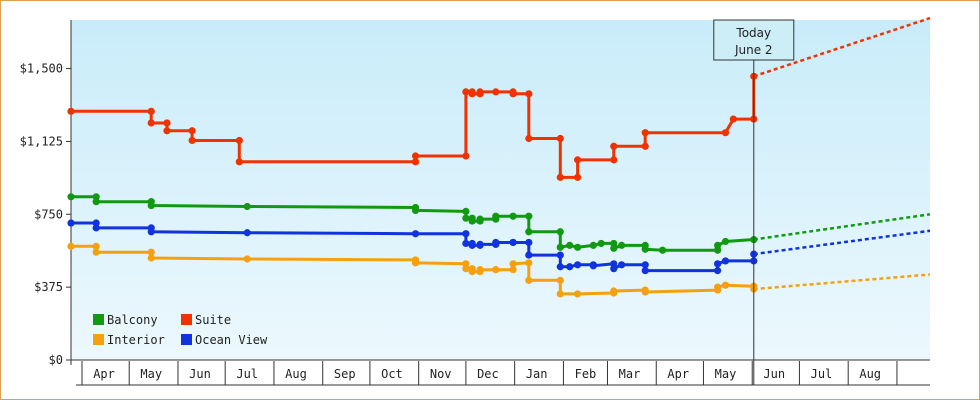 This screenshot has width=980, height=400. What do you see at coordinates (132, 320) in the screenshot?
I see `legend-label: Balcony` at bounding box center [132, 320].